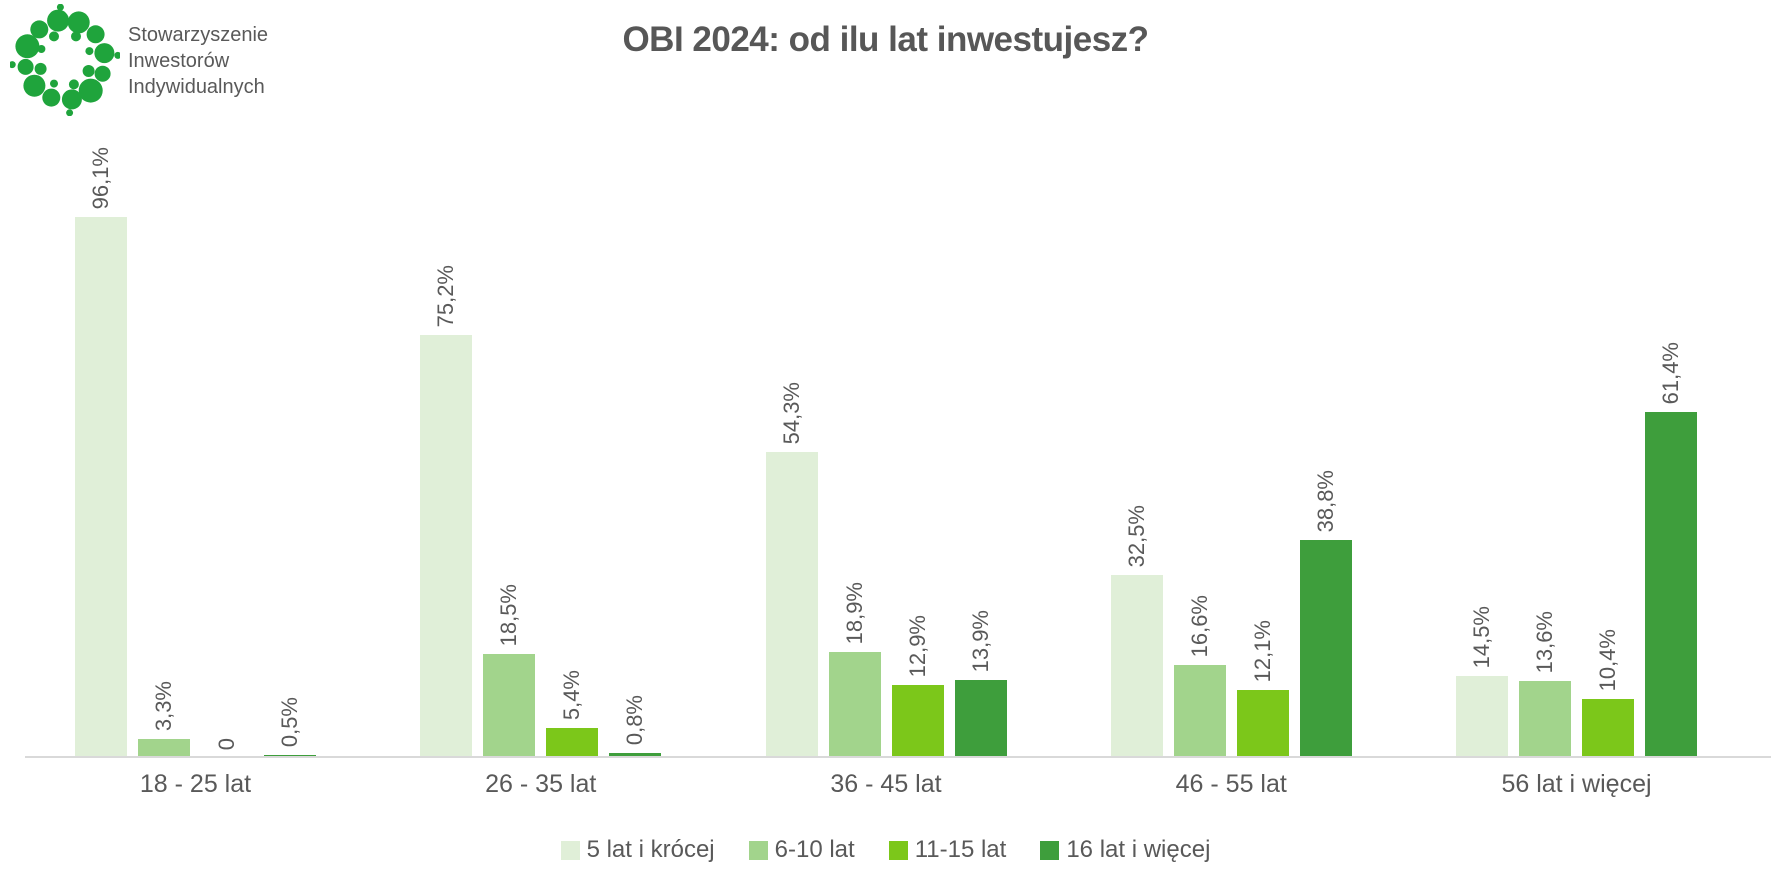 The width and height of the screenshot is (1771, 886). I want to click on org-name: Stowarzyszenie Inwestorów Indywidualnych, so click(198, 61).